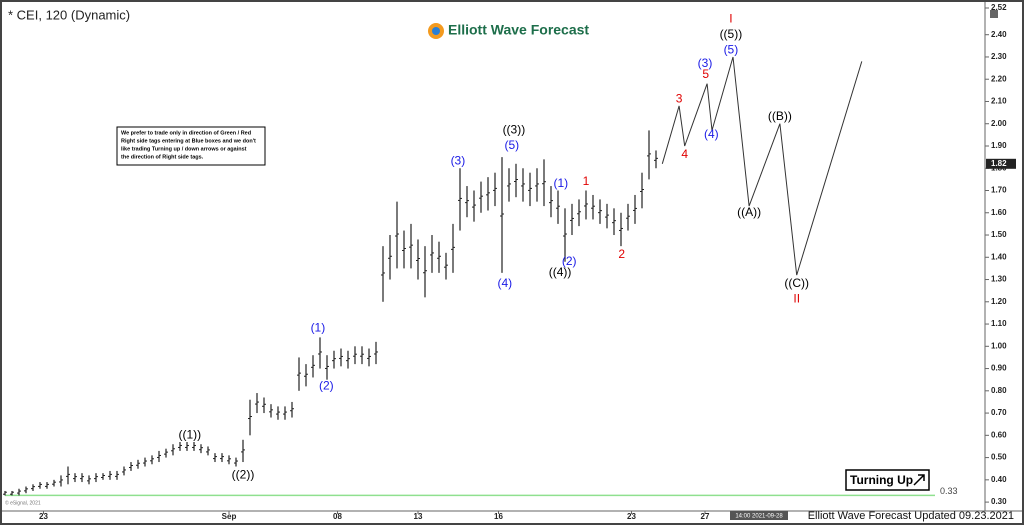 This screenshot has width=1024, height=525. I want to click on wave-label: ((C)), so click(796, 283).